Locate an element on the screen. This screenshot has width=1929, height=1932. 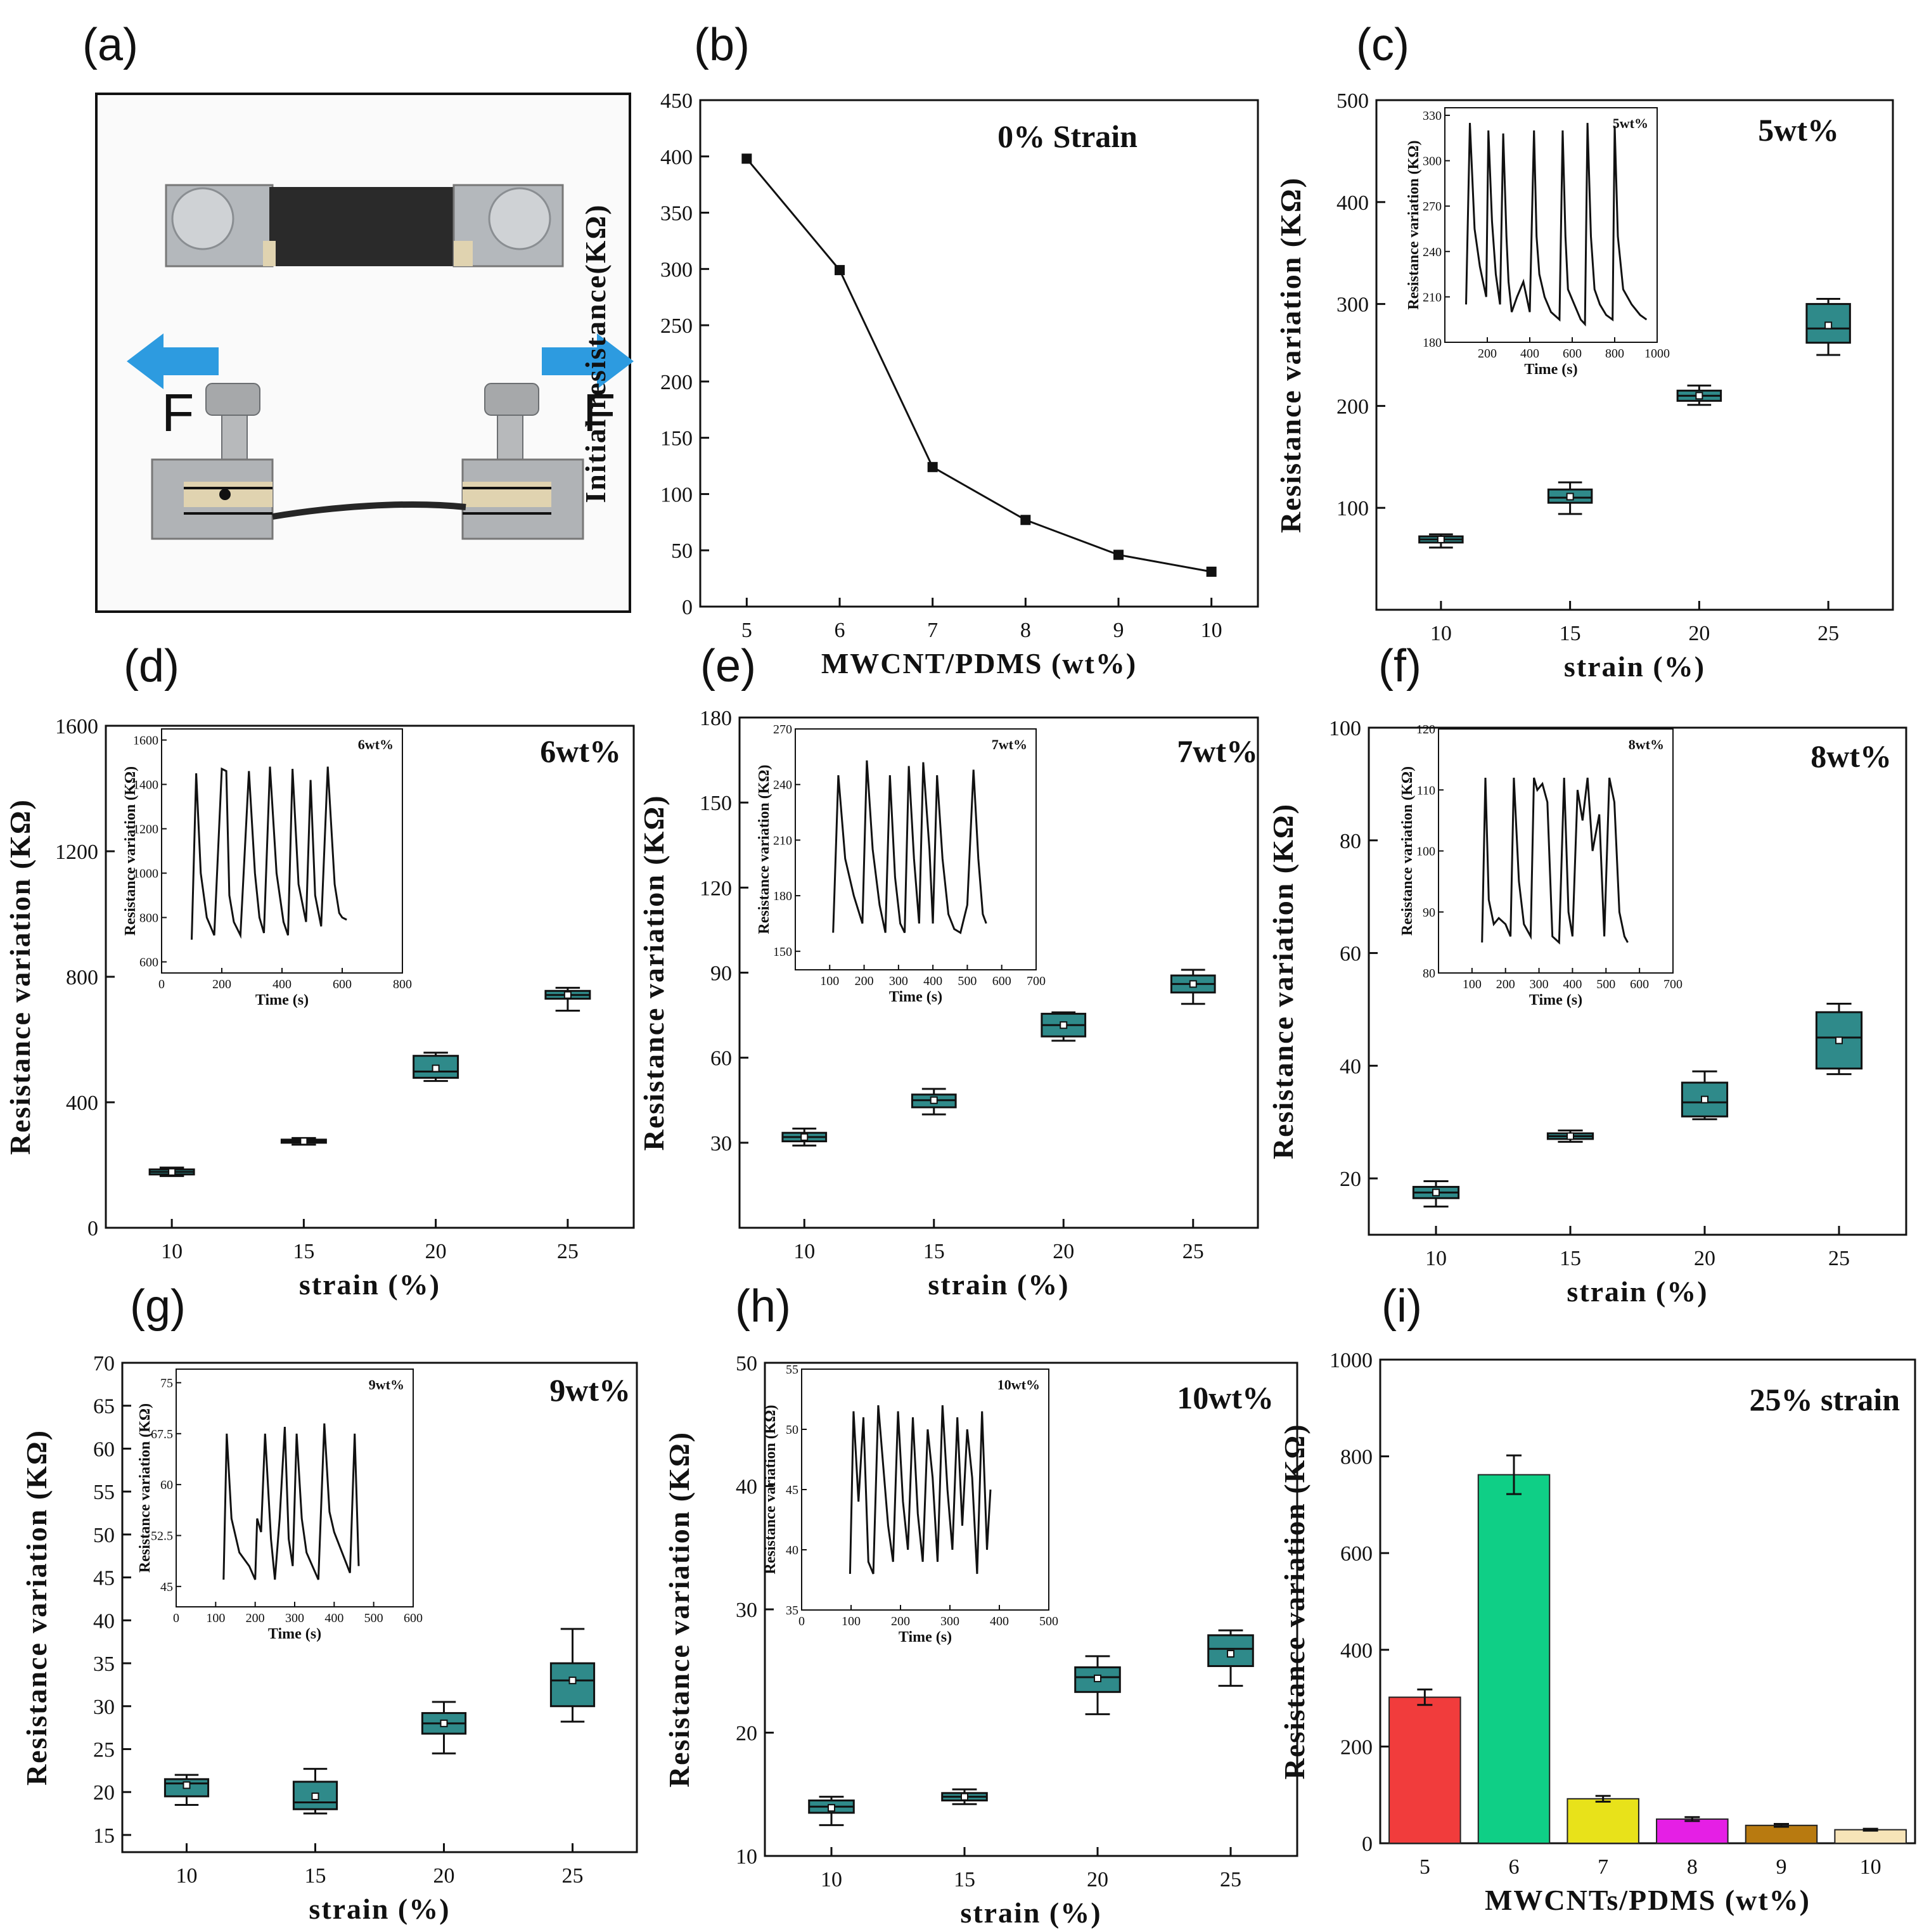
x-tick-label-e-2: 20 is located at coordinates (1063, 1251).